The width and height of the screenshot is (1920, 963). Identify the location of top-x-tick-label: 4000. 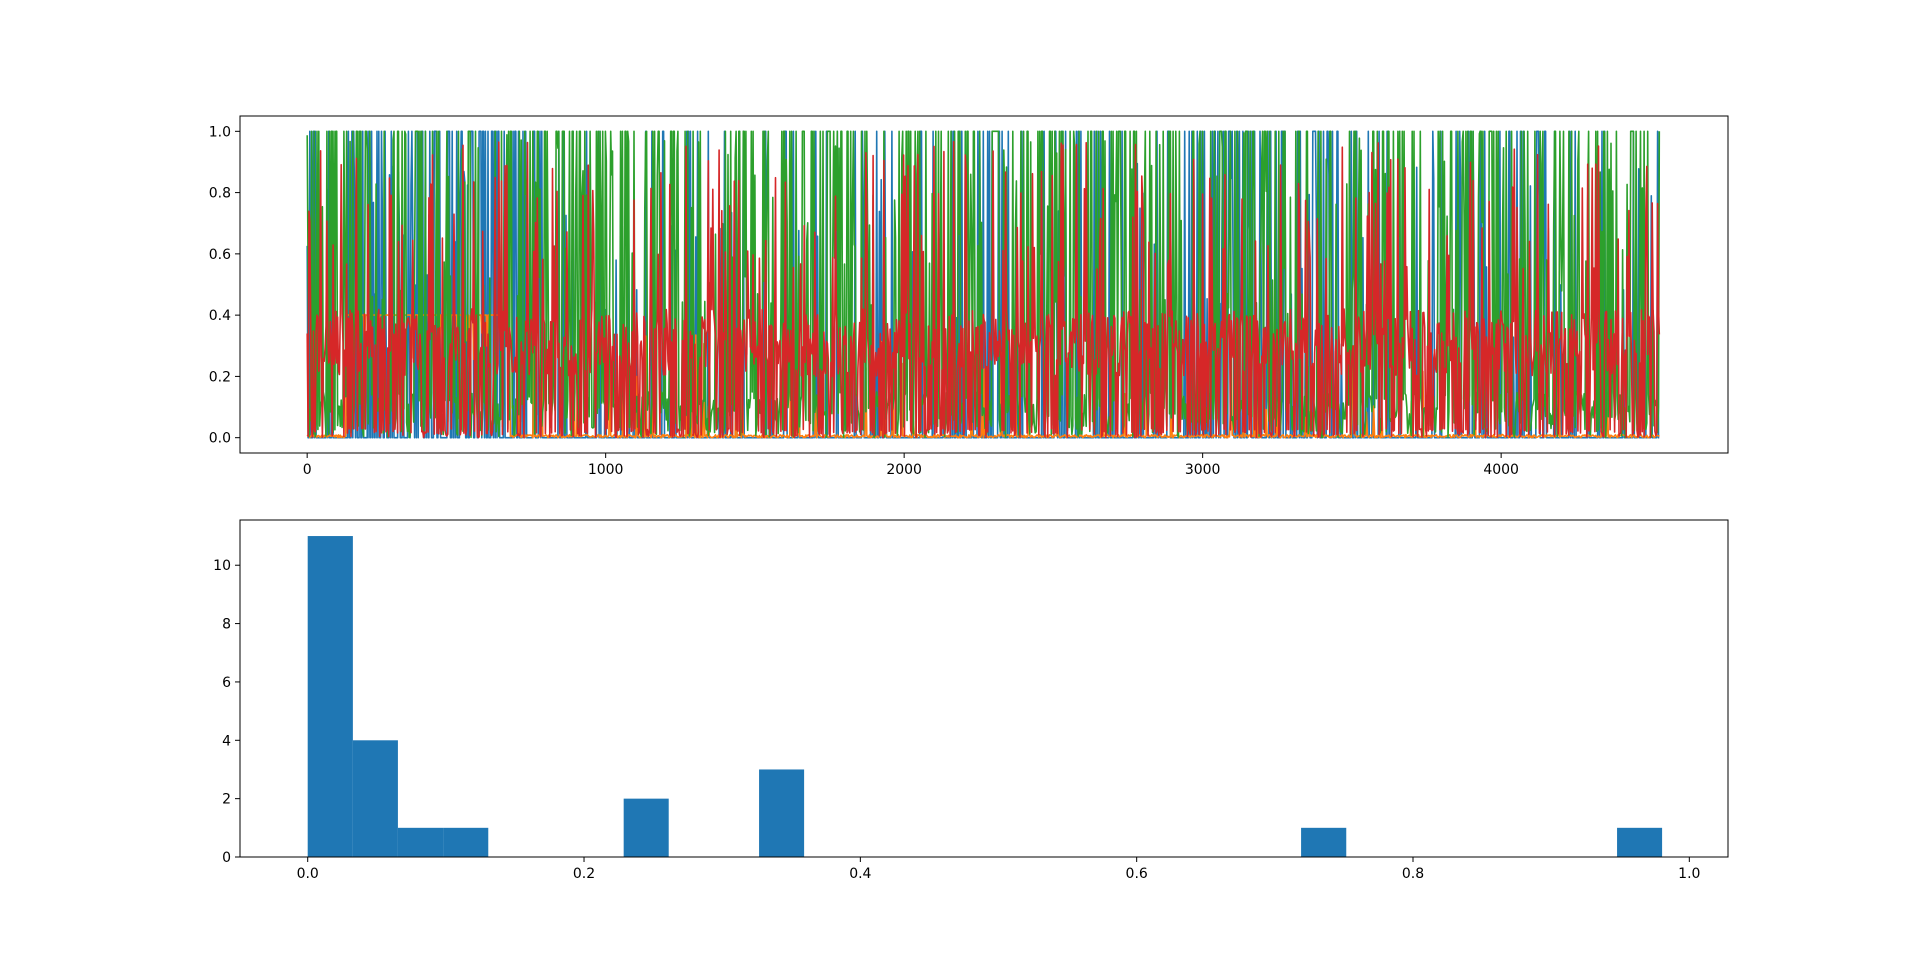
(1501, 470).